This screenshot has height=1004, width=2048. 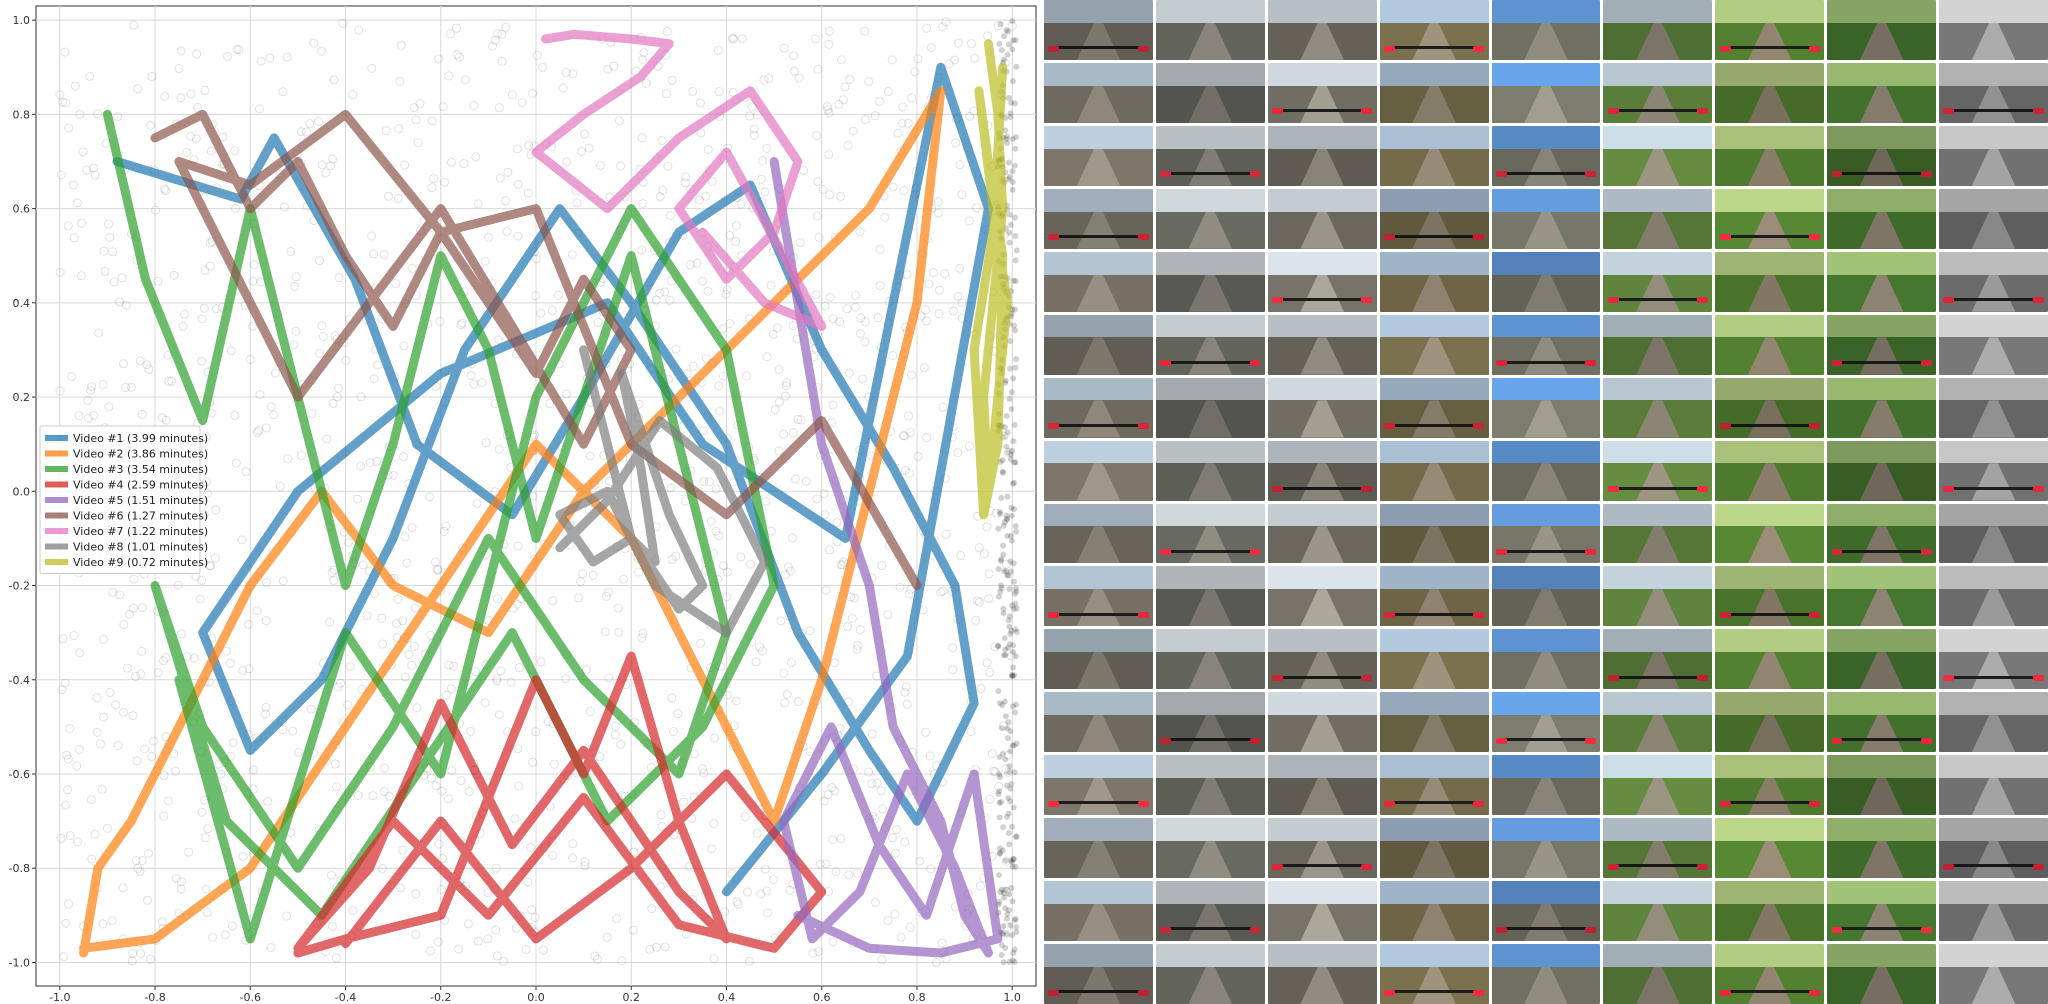 What do you see at coordinates (19, 962) in the screenshot?
I see `y-tick-label: -1.0` at bounding box center [19, 962].